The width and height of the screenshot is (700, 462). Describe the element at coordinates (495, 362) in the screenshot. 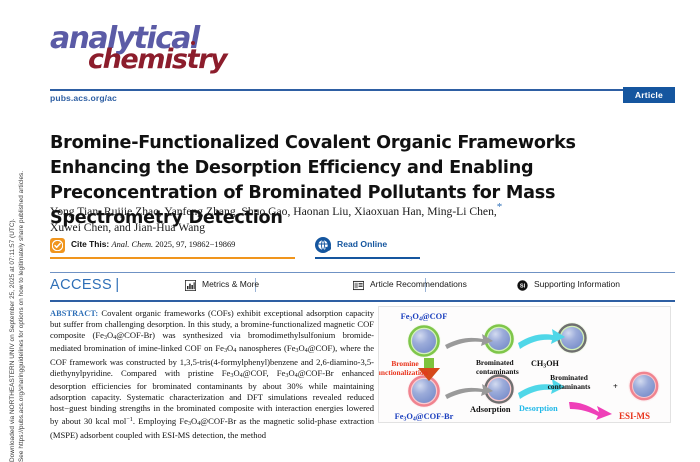

I see `toc-label-brominated-1: Brominated` at that location.